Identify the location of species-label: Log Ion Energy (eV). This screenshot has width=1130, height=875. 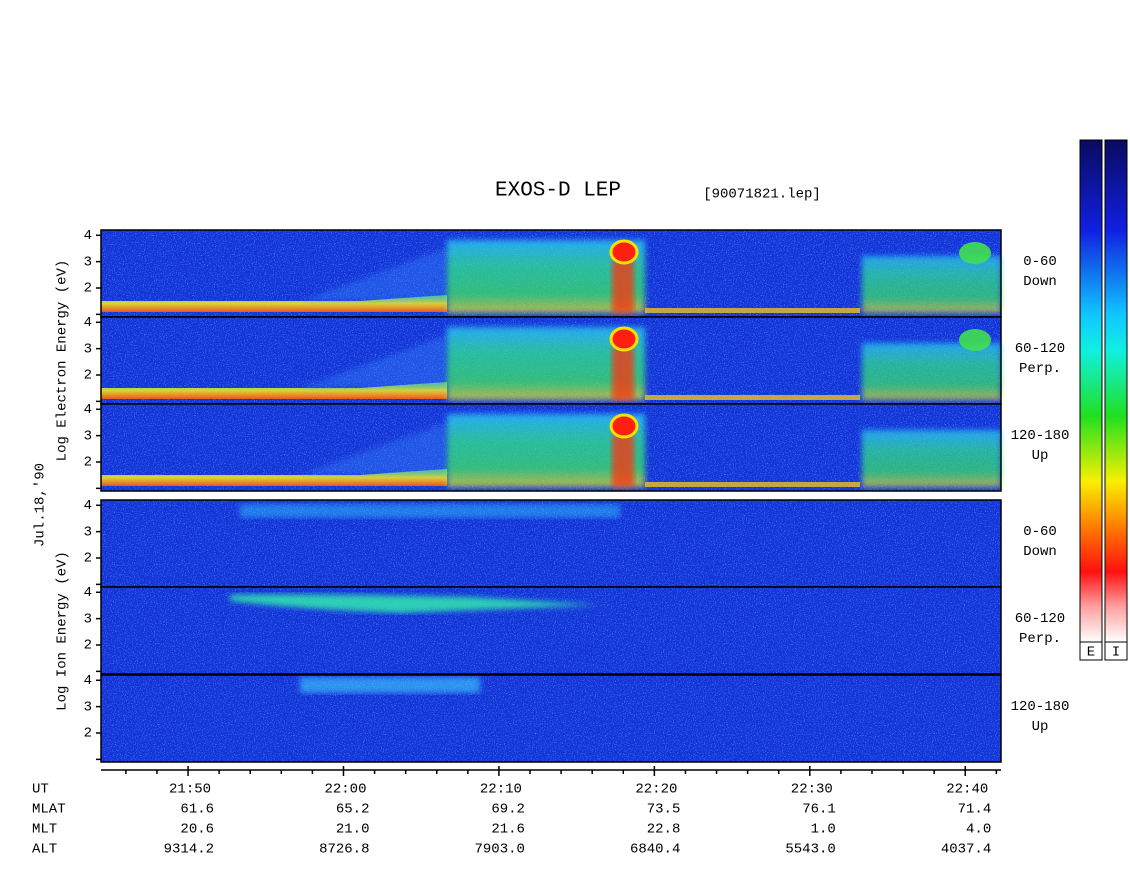
(63, 631).